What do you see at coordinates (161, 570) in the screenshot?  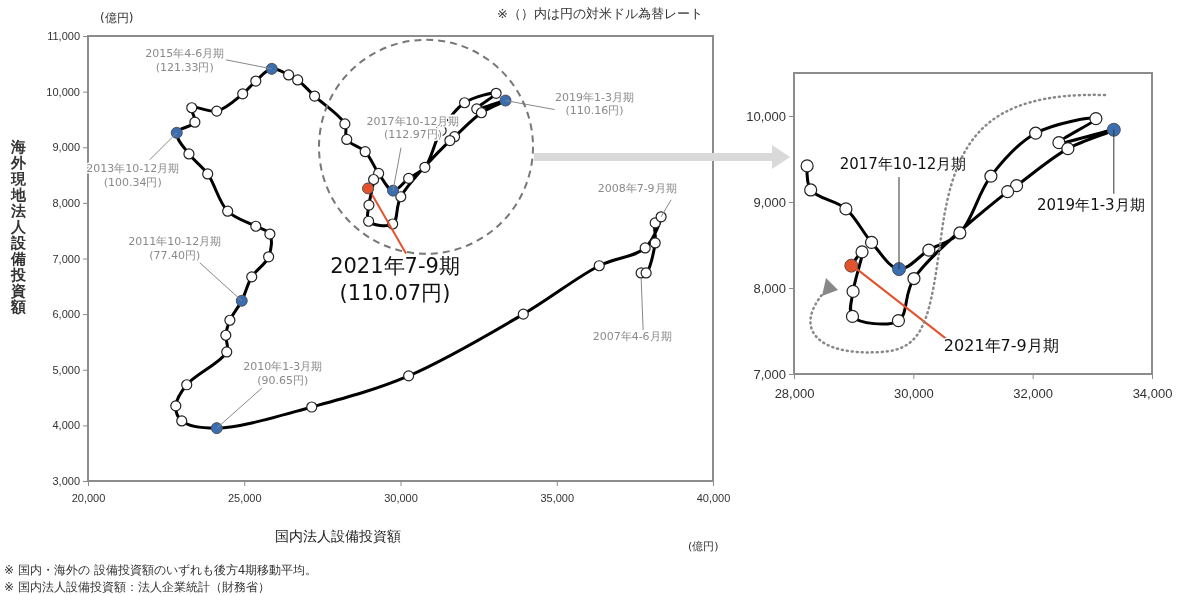 I see `text: ※ 国内・海外の 設備投資額のいずれも後方4期移動平均。` at bounding box center [161, 570].